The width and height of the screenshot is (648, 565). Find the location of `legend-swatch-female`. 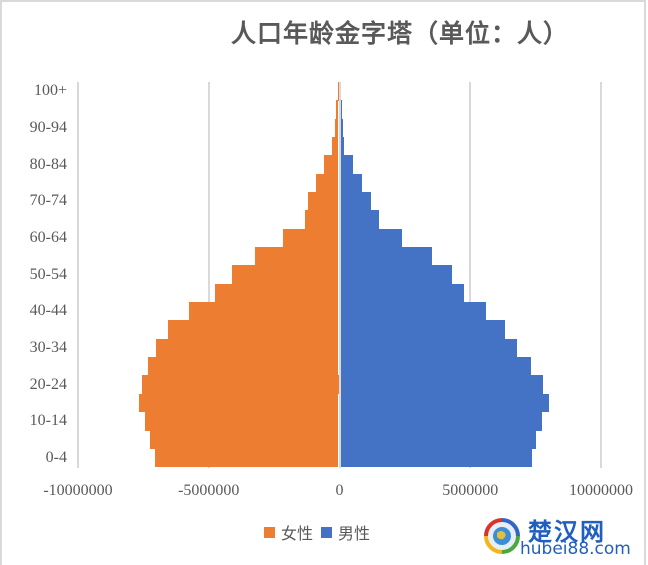

legend-swatch-female is located at coordinates (269, 532).